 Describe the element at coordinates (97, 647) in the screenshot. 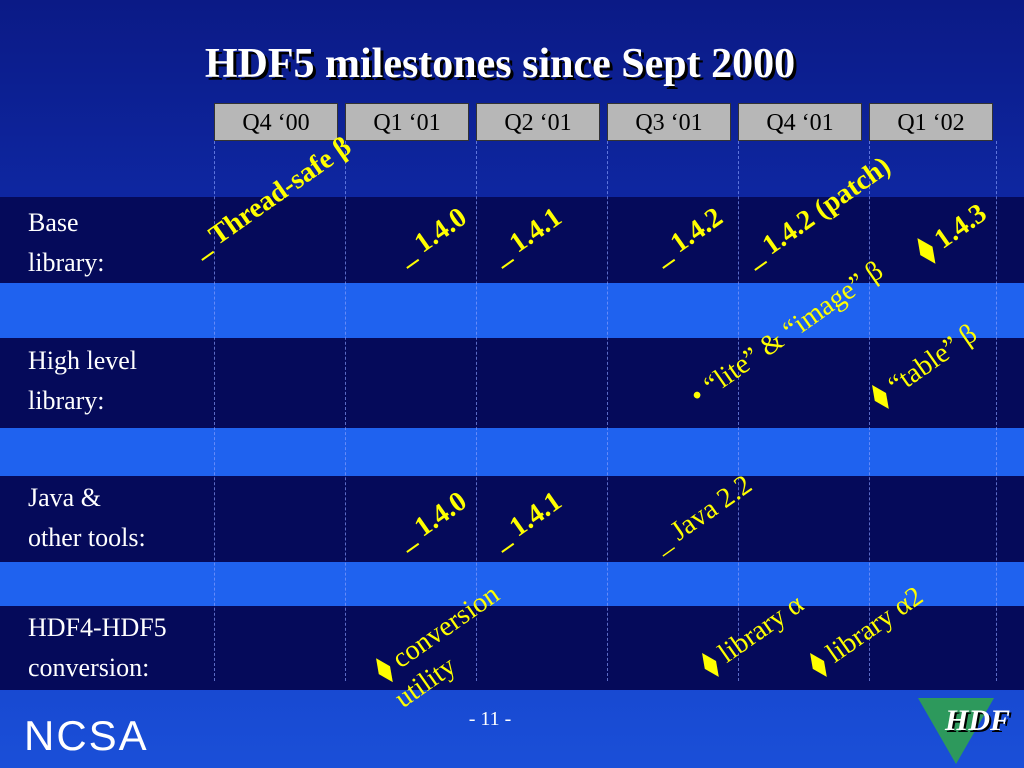

I see `row-label-hdf4-hdf5-conversion: HDF4-HDF5 conversion:` at that location.